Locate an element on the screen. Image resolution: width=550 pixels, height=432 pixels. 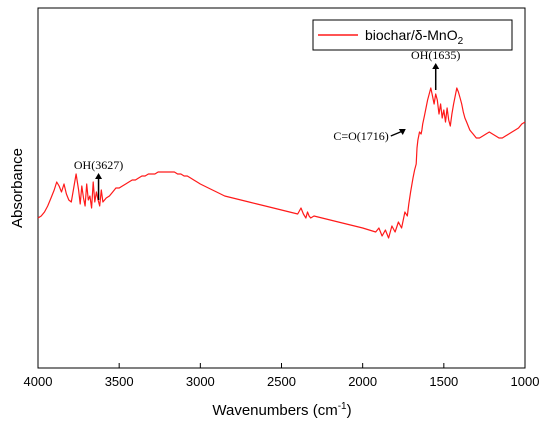
x-tick-label: 3000 is located at coordinates (200, 381).